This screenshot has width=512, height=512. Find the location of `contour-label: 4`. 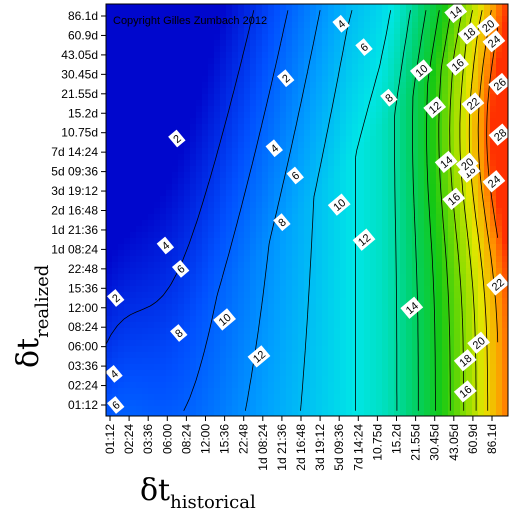

contour-label: 4 is located at coordinates (341, 23).